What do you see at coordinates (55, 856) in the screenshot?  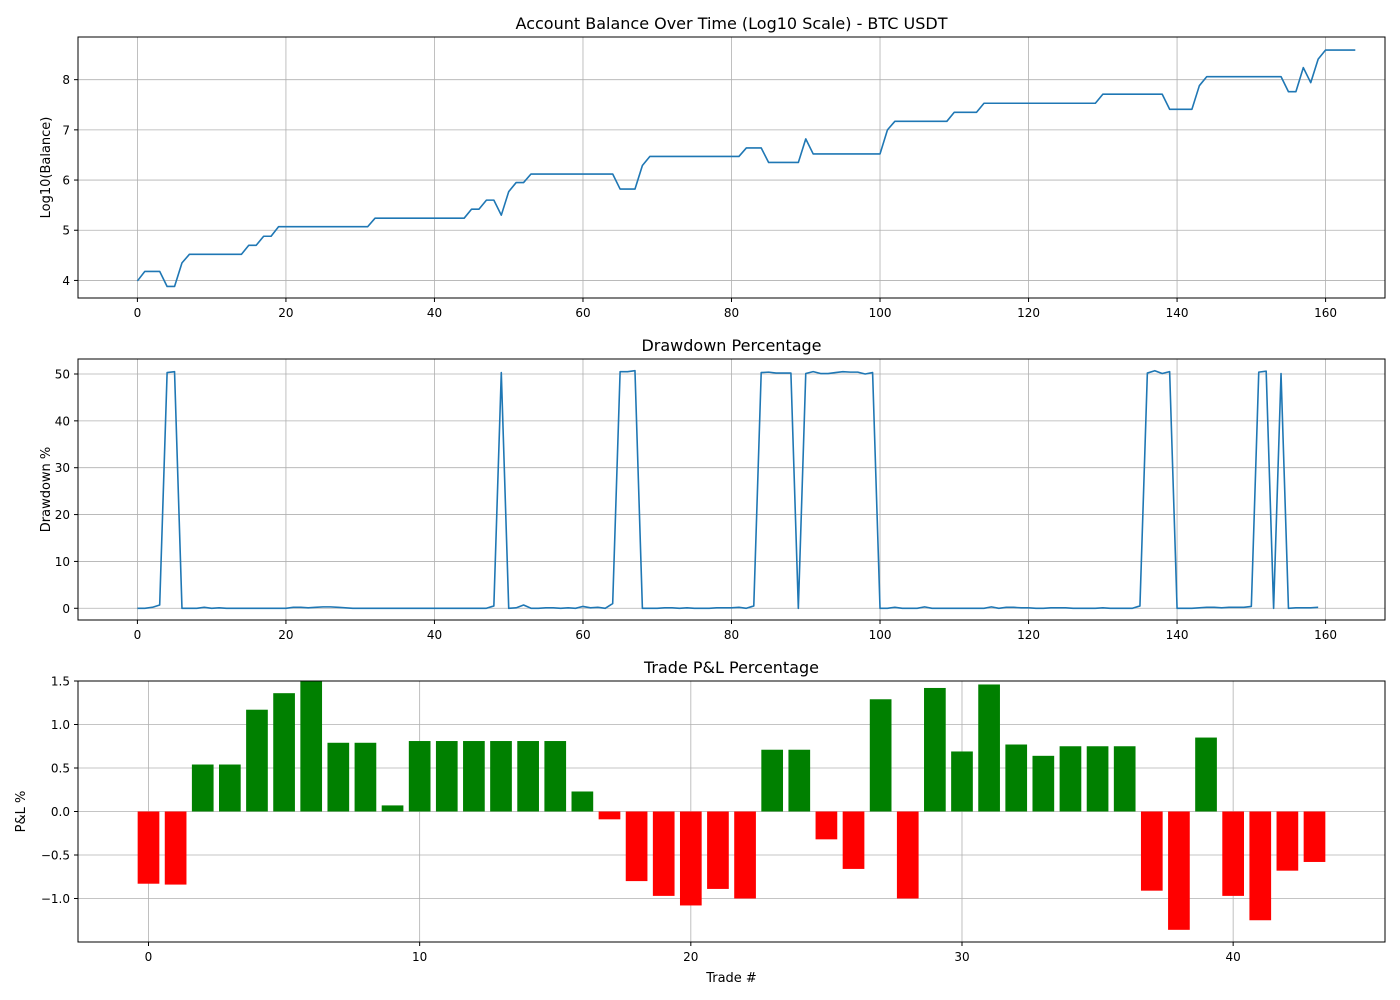 I see `y-tick-label: −0.5` at bounding box center [55, 856].